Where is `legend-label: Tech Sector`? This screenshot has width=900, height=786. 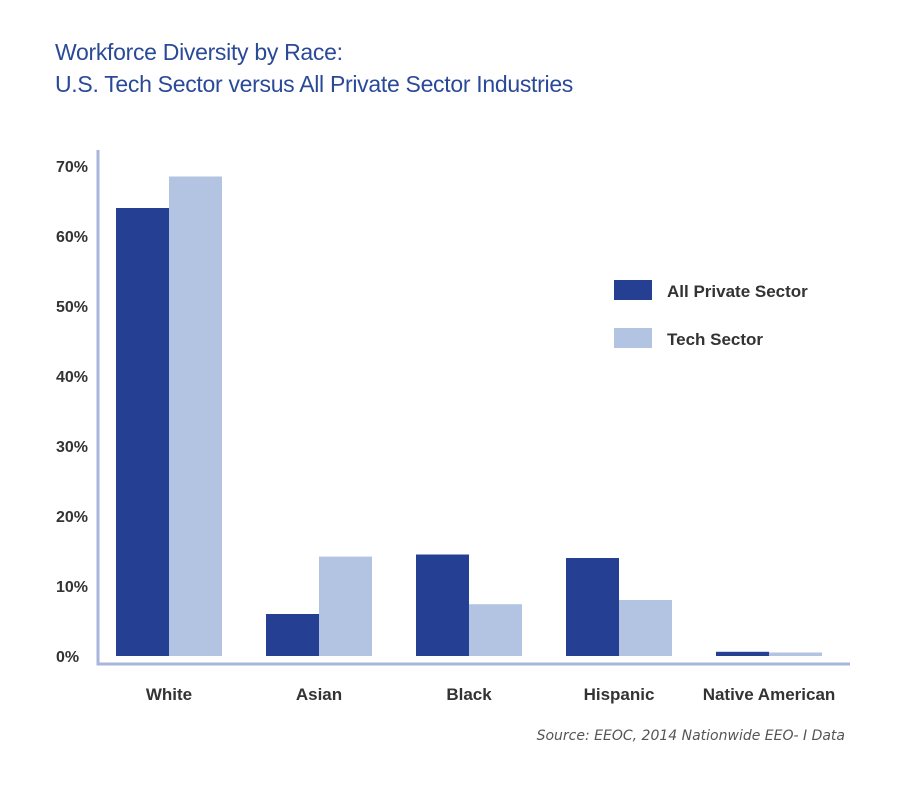 legend-label: Tech Sector is located at coordinates (715, 339).